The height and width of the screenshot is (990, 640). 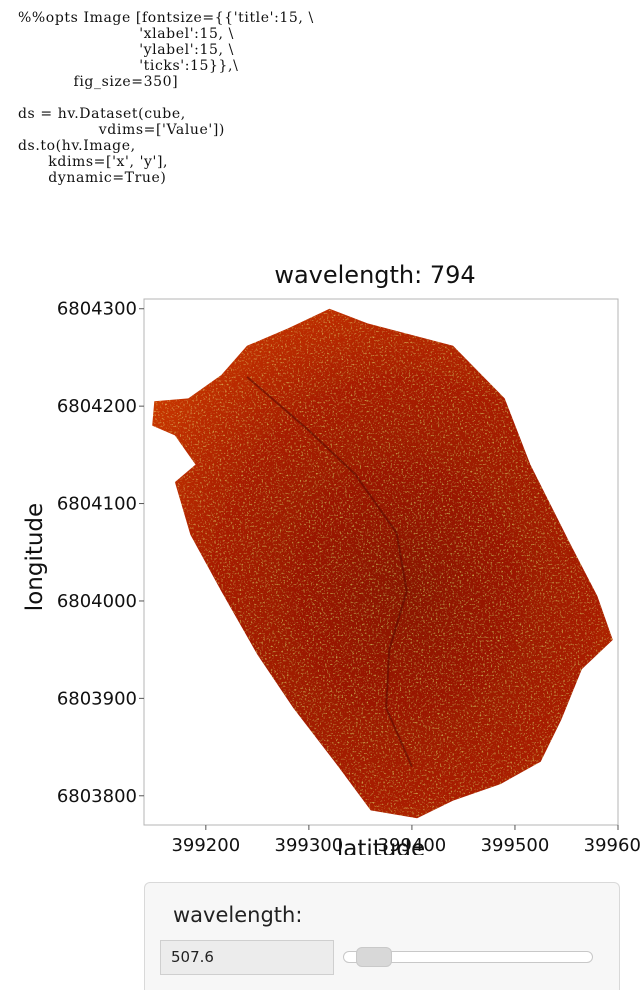 What do you see at coordinates (247, 957) in the screenshot?
I see `wavelength-value-input: 507.6` at bounding box center [247, 957].